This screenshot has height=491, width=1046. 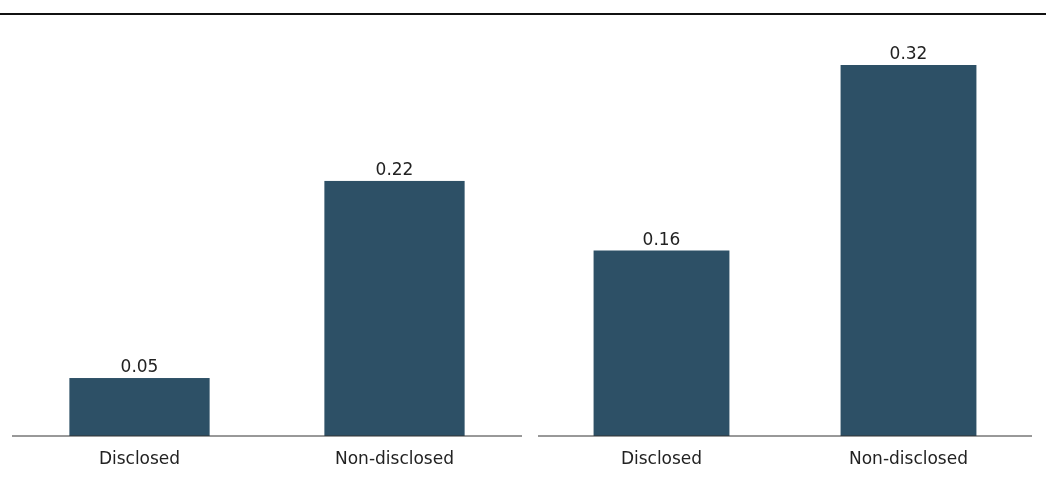 What do you see at coordinates (394, 168) in the screenshot?
I see `data-label: 0.22` at bounding box center [394, 168].